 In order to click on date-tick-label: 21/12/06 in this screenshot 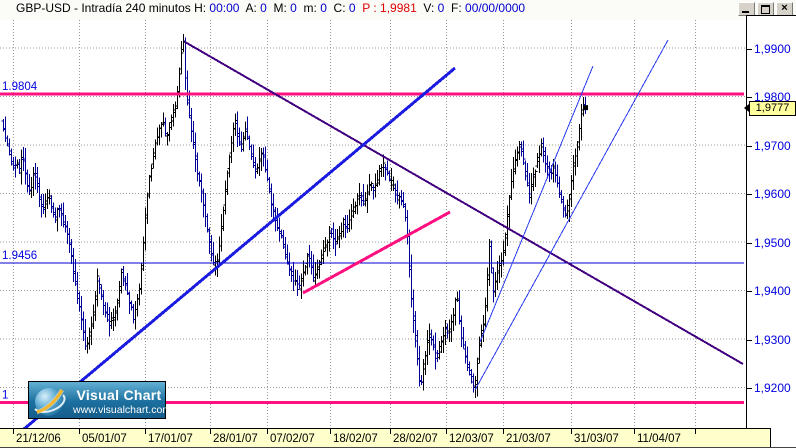, I will do `click(38, 439)`.